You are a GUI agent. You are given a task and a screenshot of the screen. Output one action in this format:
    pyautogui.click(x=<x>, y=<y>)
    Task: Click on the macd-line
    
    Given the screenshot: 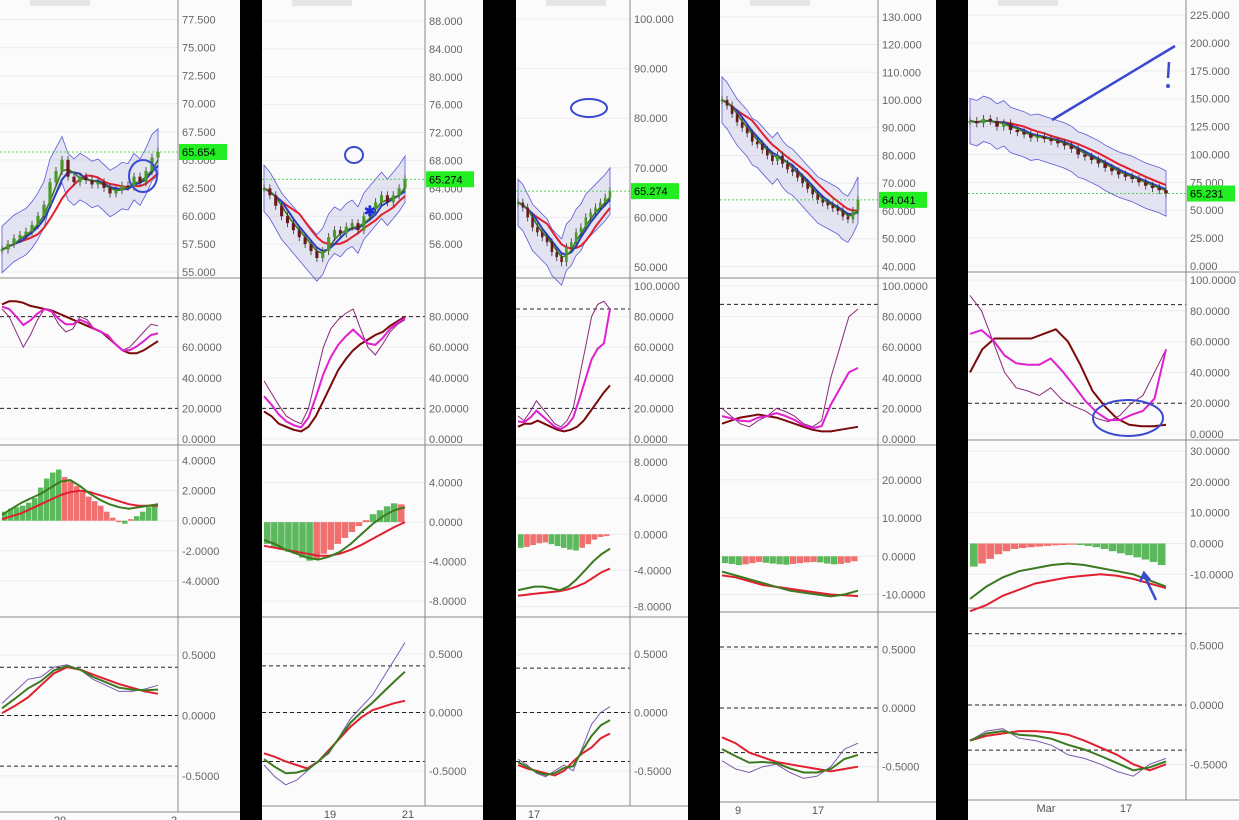 What is the action you would take?
    pyautogui.click(x=80, y=497)
    